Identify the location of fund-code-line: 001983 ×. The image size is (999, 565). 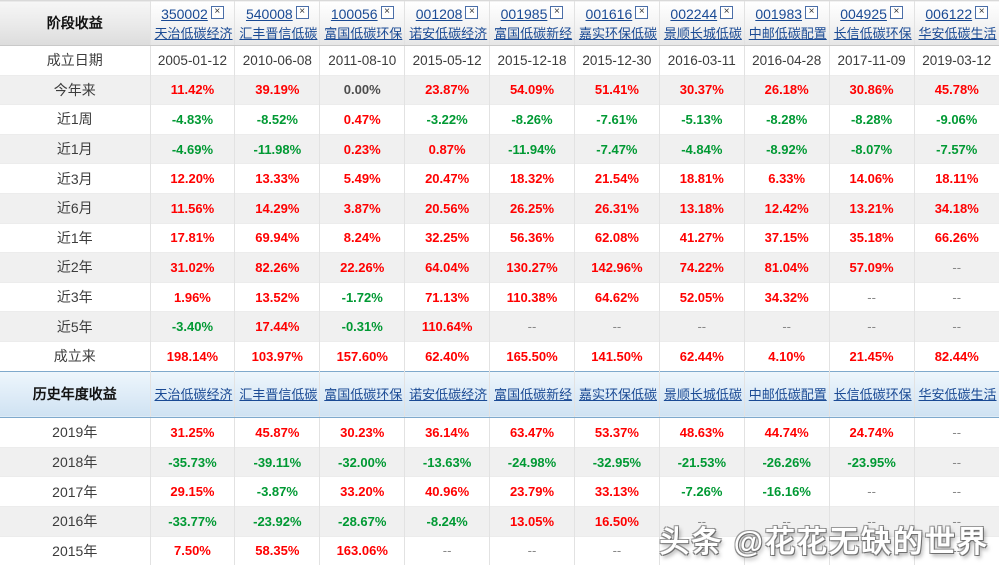
(787, 14).